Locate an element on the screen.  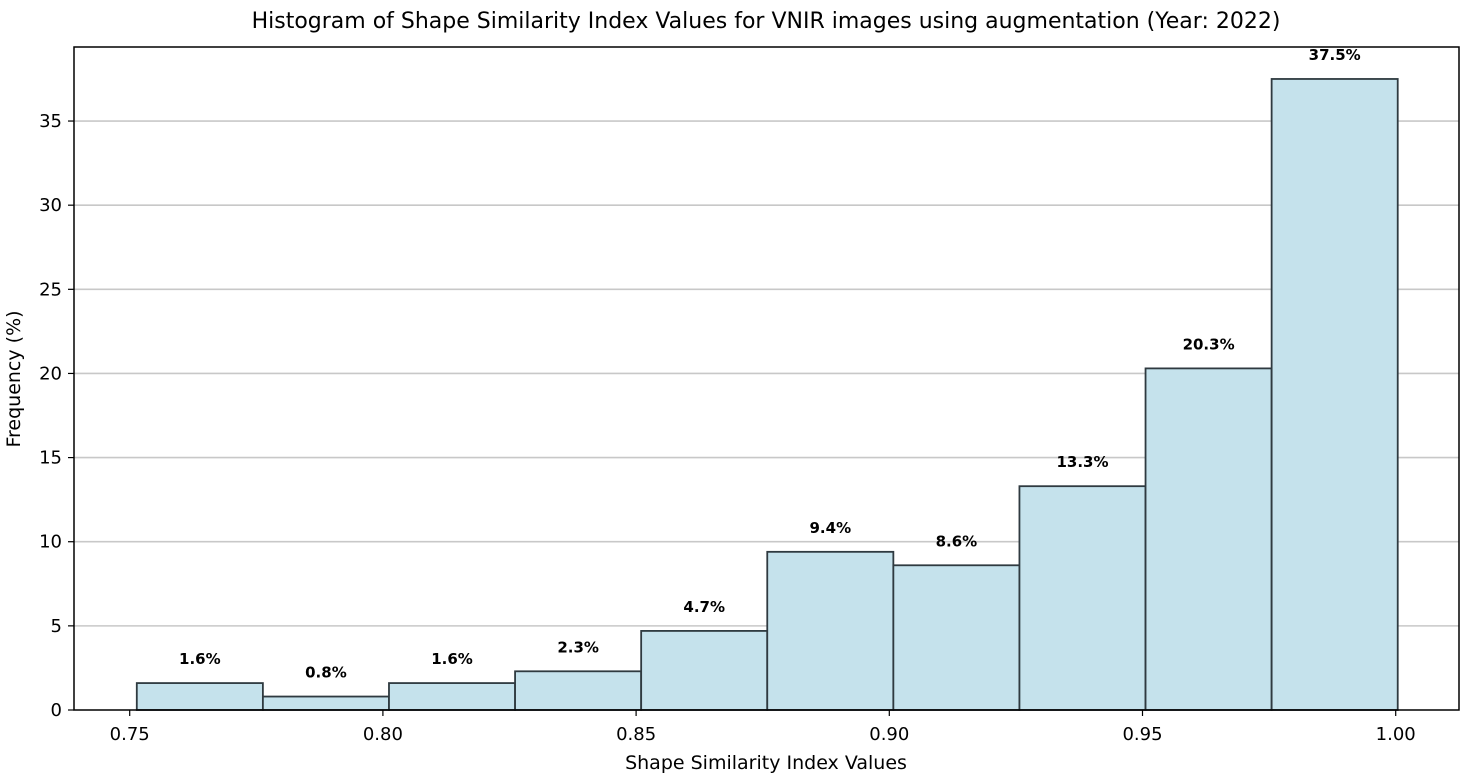
bar-value-label: 37.5% is located at coordinates (1335, 55).